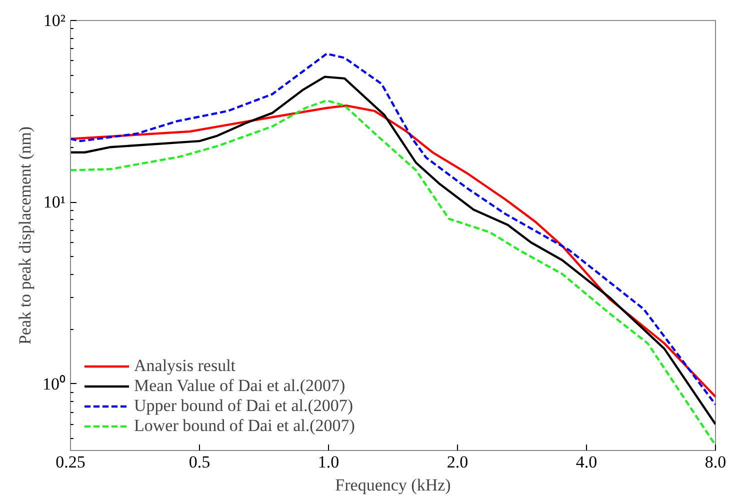 Image resolution: width=745 pixels, height=500 pixels. Describe the element at coordinates (244, 406) in the screenshot. I see `legend-label: Upper bound of Dai et al.(2007)` at that location.